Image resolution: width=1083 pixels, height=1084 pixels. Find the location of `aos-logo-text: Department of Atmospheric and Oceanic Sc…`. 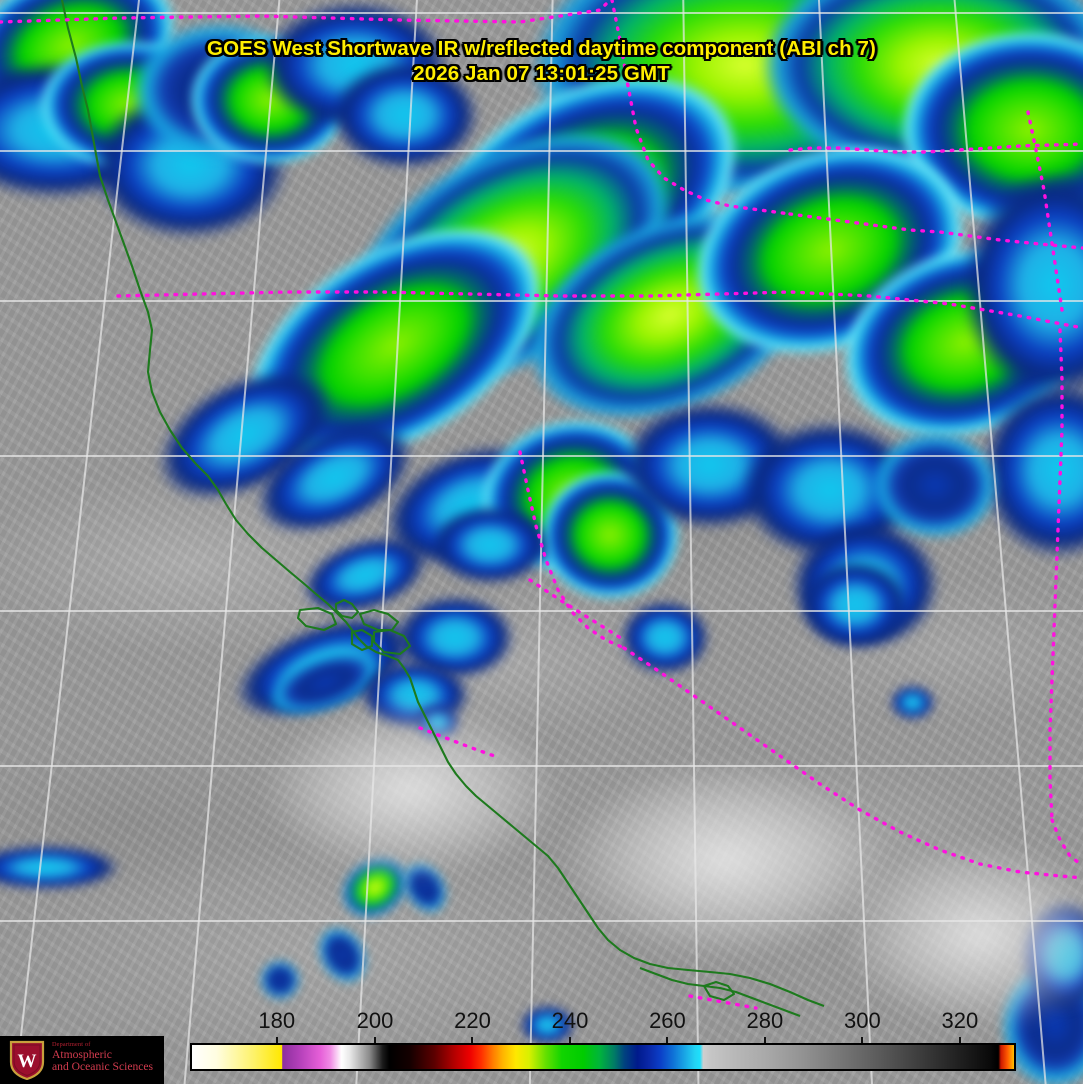

aos-logo-text: Department of Atmospheric and Oceanic Sc… is located at coordinates (108, 1057).